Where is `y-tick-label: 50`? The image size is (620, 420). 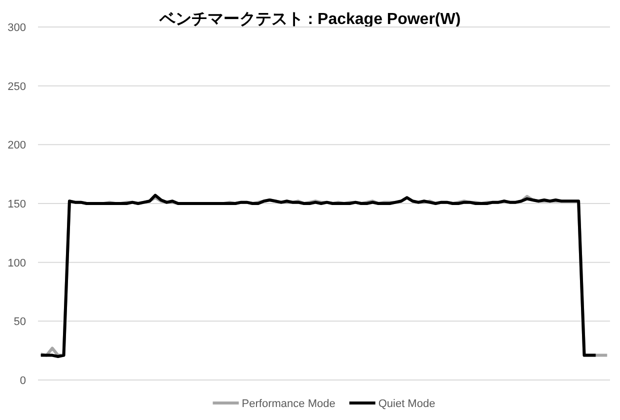 y-tick-label: 50 is located at coordinates (20, 322).